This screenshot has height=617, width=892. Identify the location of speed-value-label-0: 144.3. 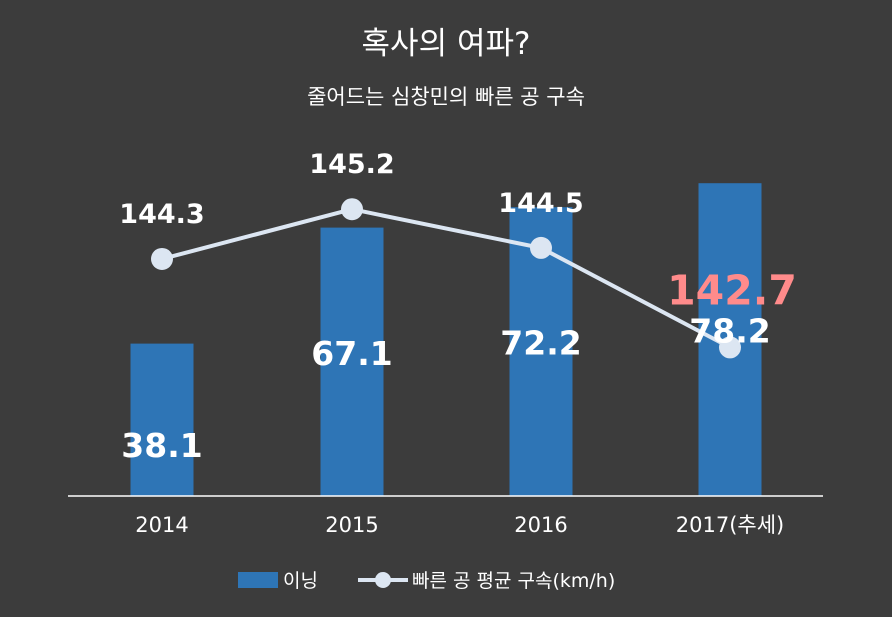
(161, 214).